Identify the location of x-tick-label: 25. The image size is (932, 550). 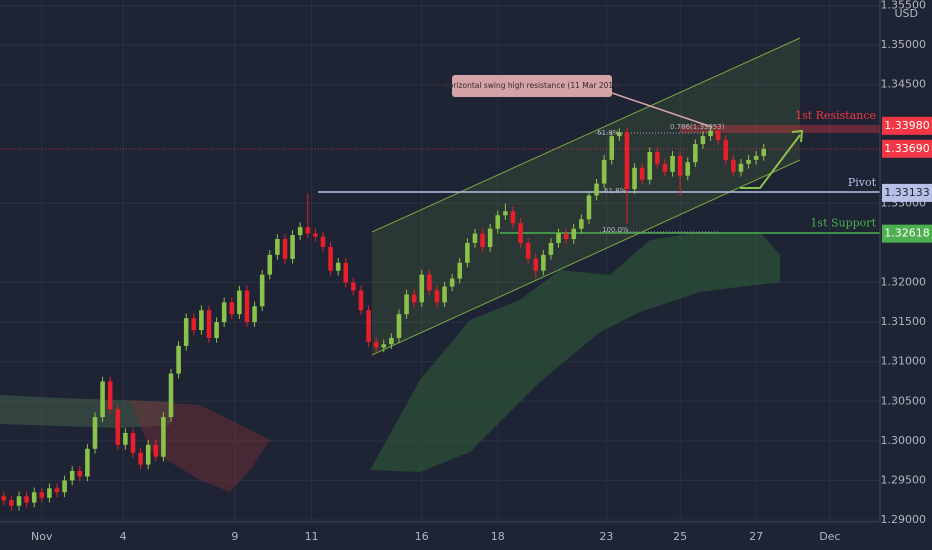
(680, 536).